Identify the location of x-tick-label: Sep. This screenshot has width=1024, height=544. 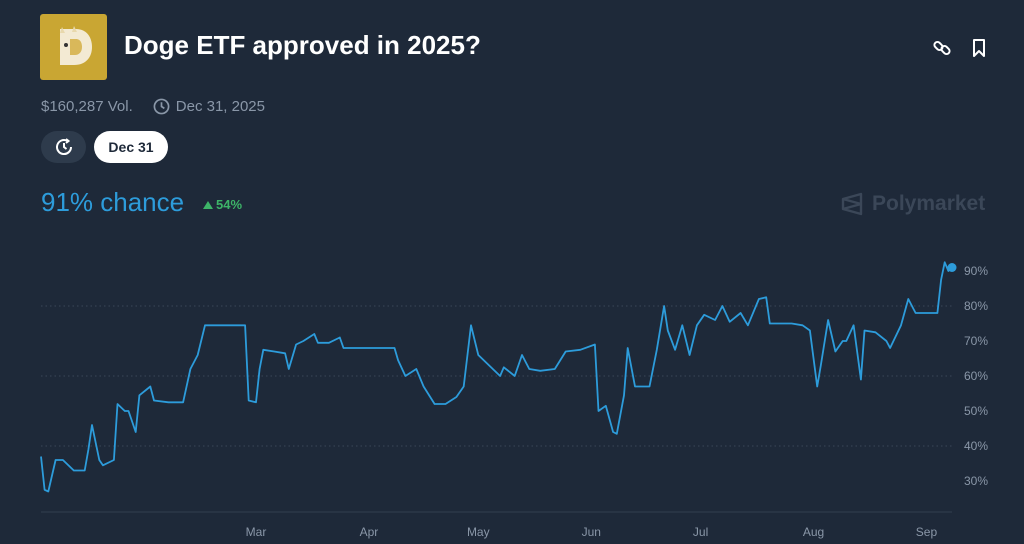
(927, 532).